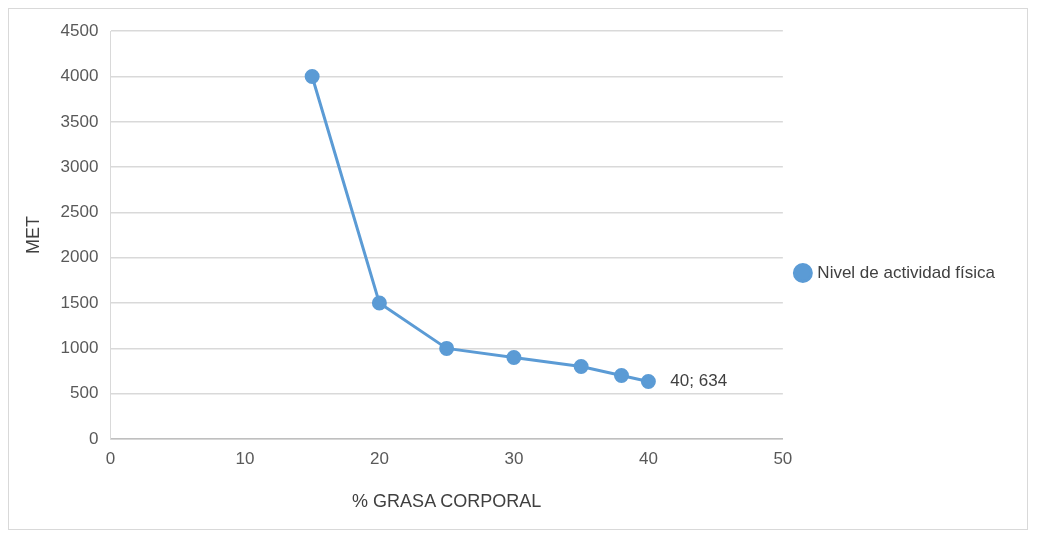  Describe the element at coordinates (245, 458) in the screenshot. I see `x-tick-label: 10` at that location.